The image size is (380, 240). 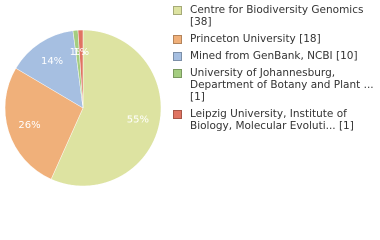 I want to click on legend-item: Princeton University [18], so click(x=272, y=39).